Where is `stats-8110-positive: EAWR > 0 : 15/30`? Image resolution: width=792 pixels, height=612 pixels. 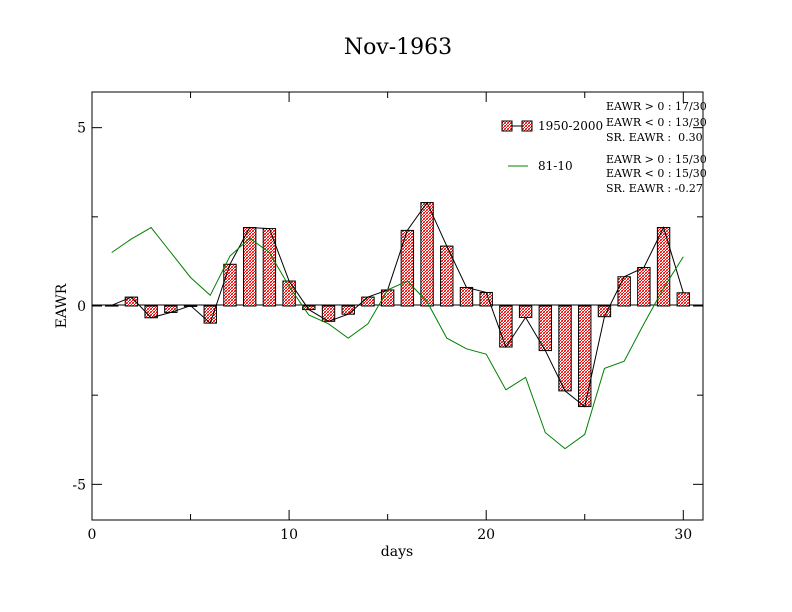
stats-8110-positive: EAWR > 0 : 15/30 is located at coordinates (656, 159).